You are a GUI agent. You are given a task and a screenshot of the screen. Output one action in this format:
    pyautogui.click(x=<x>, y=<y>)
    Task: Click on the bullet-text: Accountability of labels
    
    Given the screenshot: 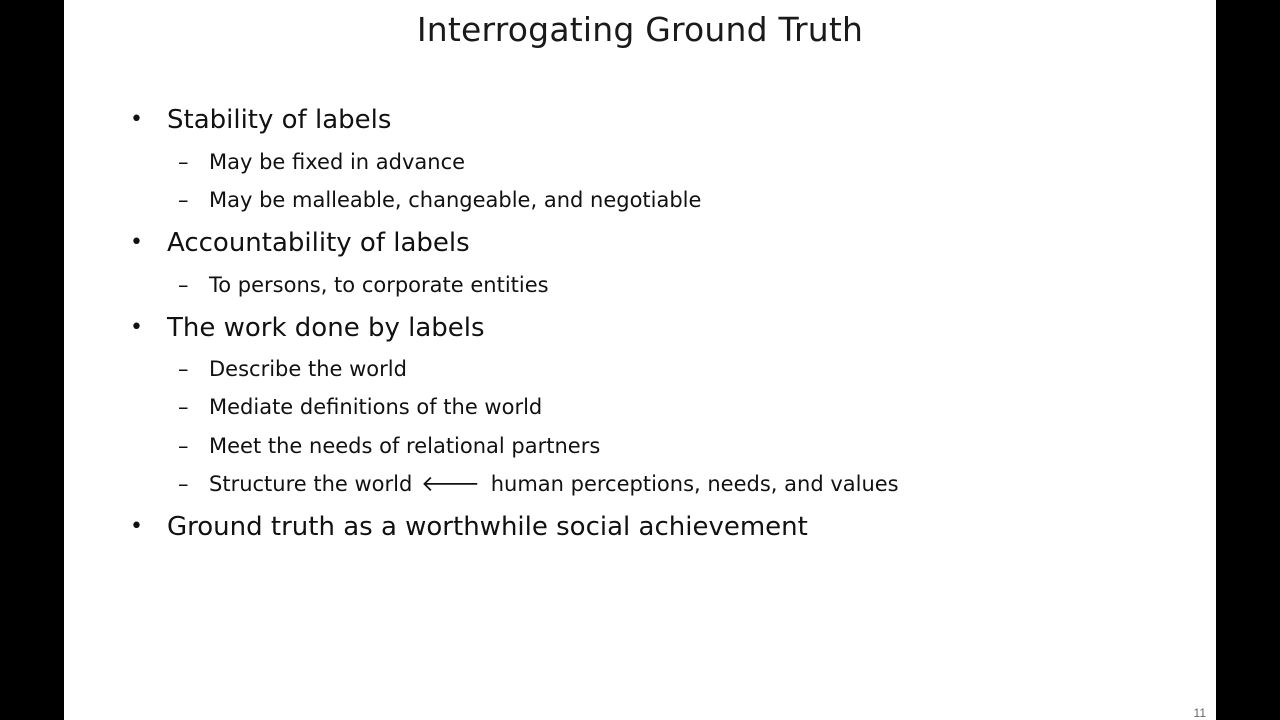 What is the action you would take?
    pyautogui.click(x=318, y=243)
    